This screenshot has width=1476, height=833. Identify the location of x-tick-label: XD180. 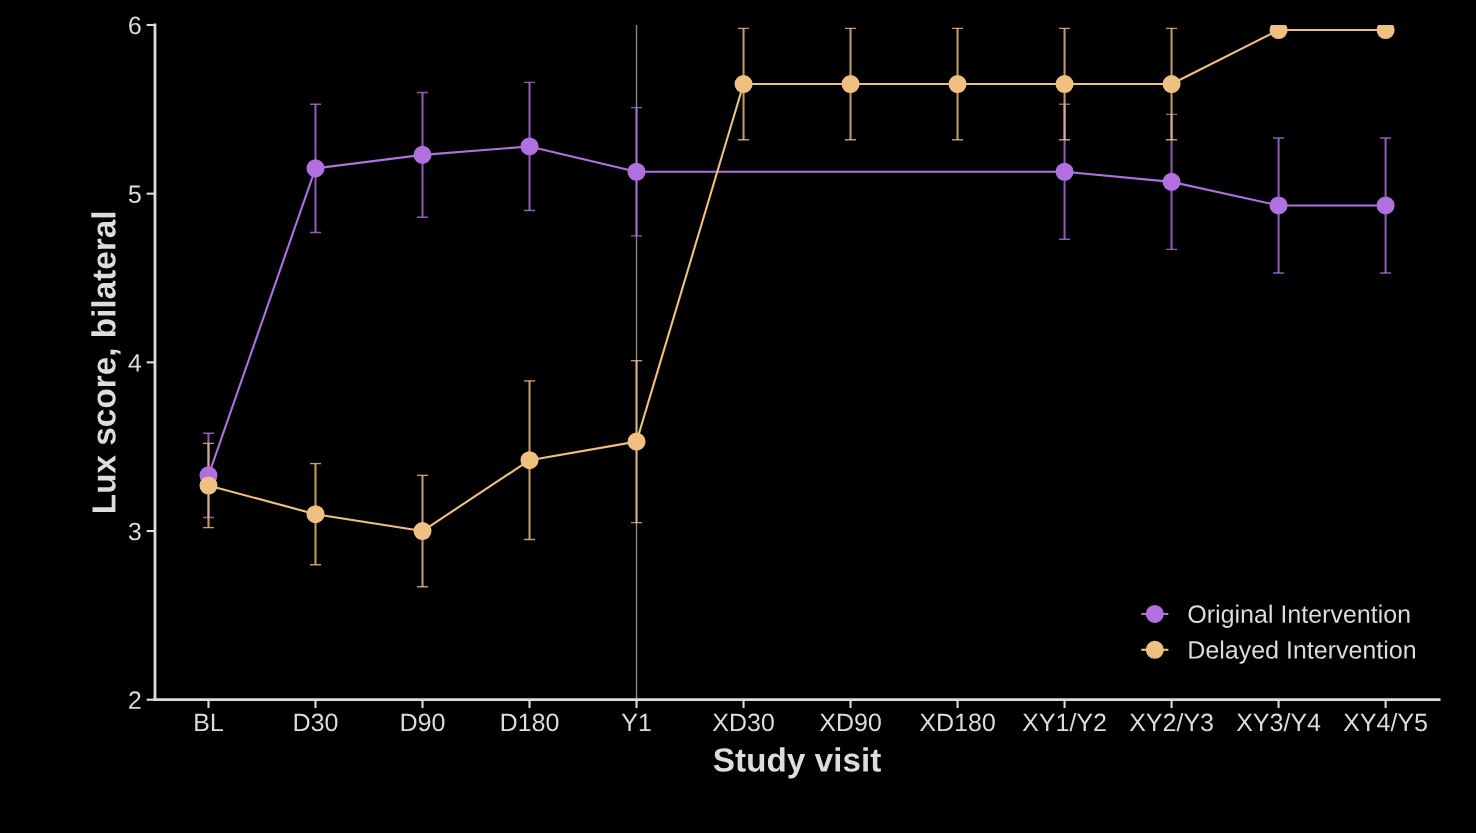
(957, 722).